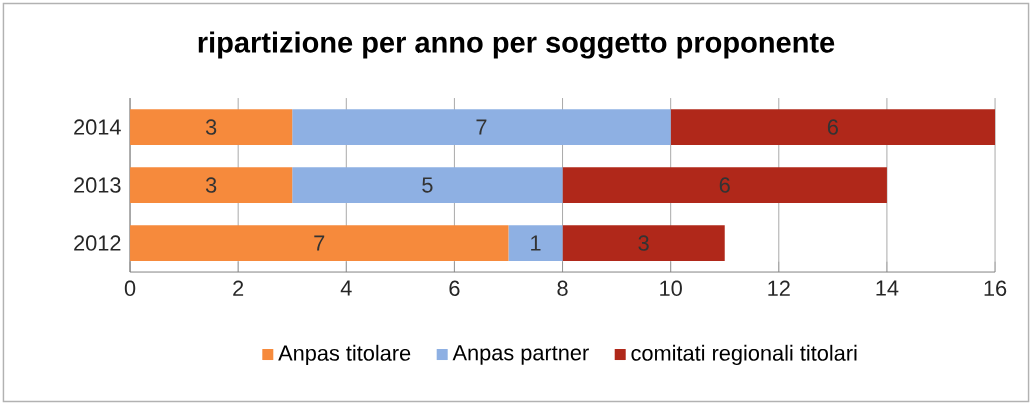  Describe the element at coordinates (344, 355) in the screenshot. I see `legend-label: Anpas titolare` at that location.